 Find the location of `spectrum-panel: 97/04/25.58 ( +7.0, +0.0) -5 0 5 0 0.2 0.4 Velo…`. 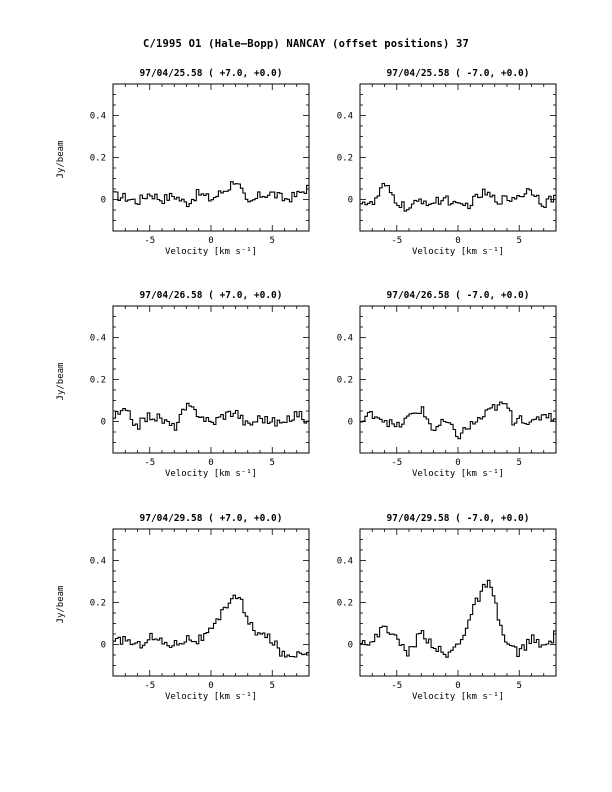

spectrum-panel: 97/04/25.58 ( +7.0, +0.0) -5 0 5 0 0.2 0.4 Velo… is located at coordinates (183, 162).